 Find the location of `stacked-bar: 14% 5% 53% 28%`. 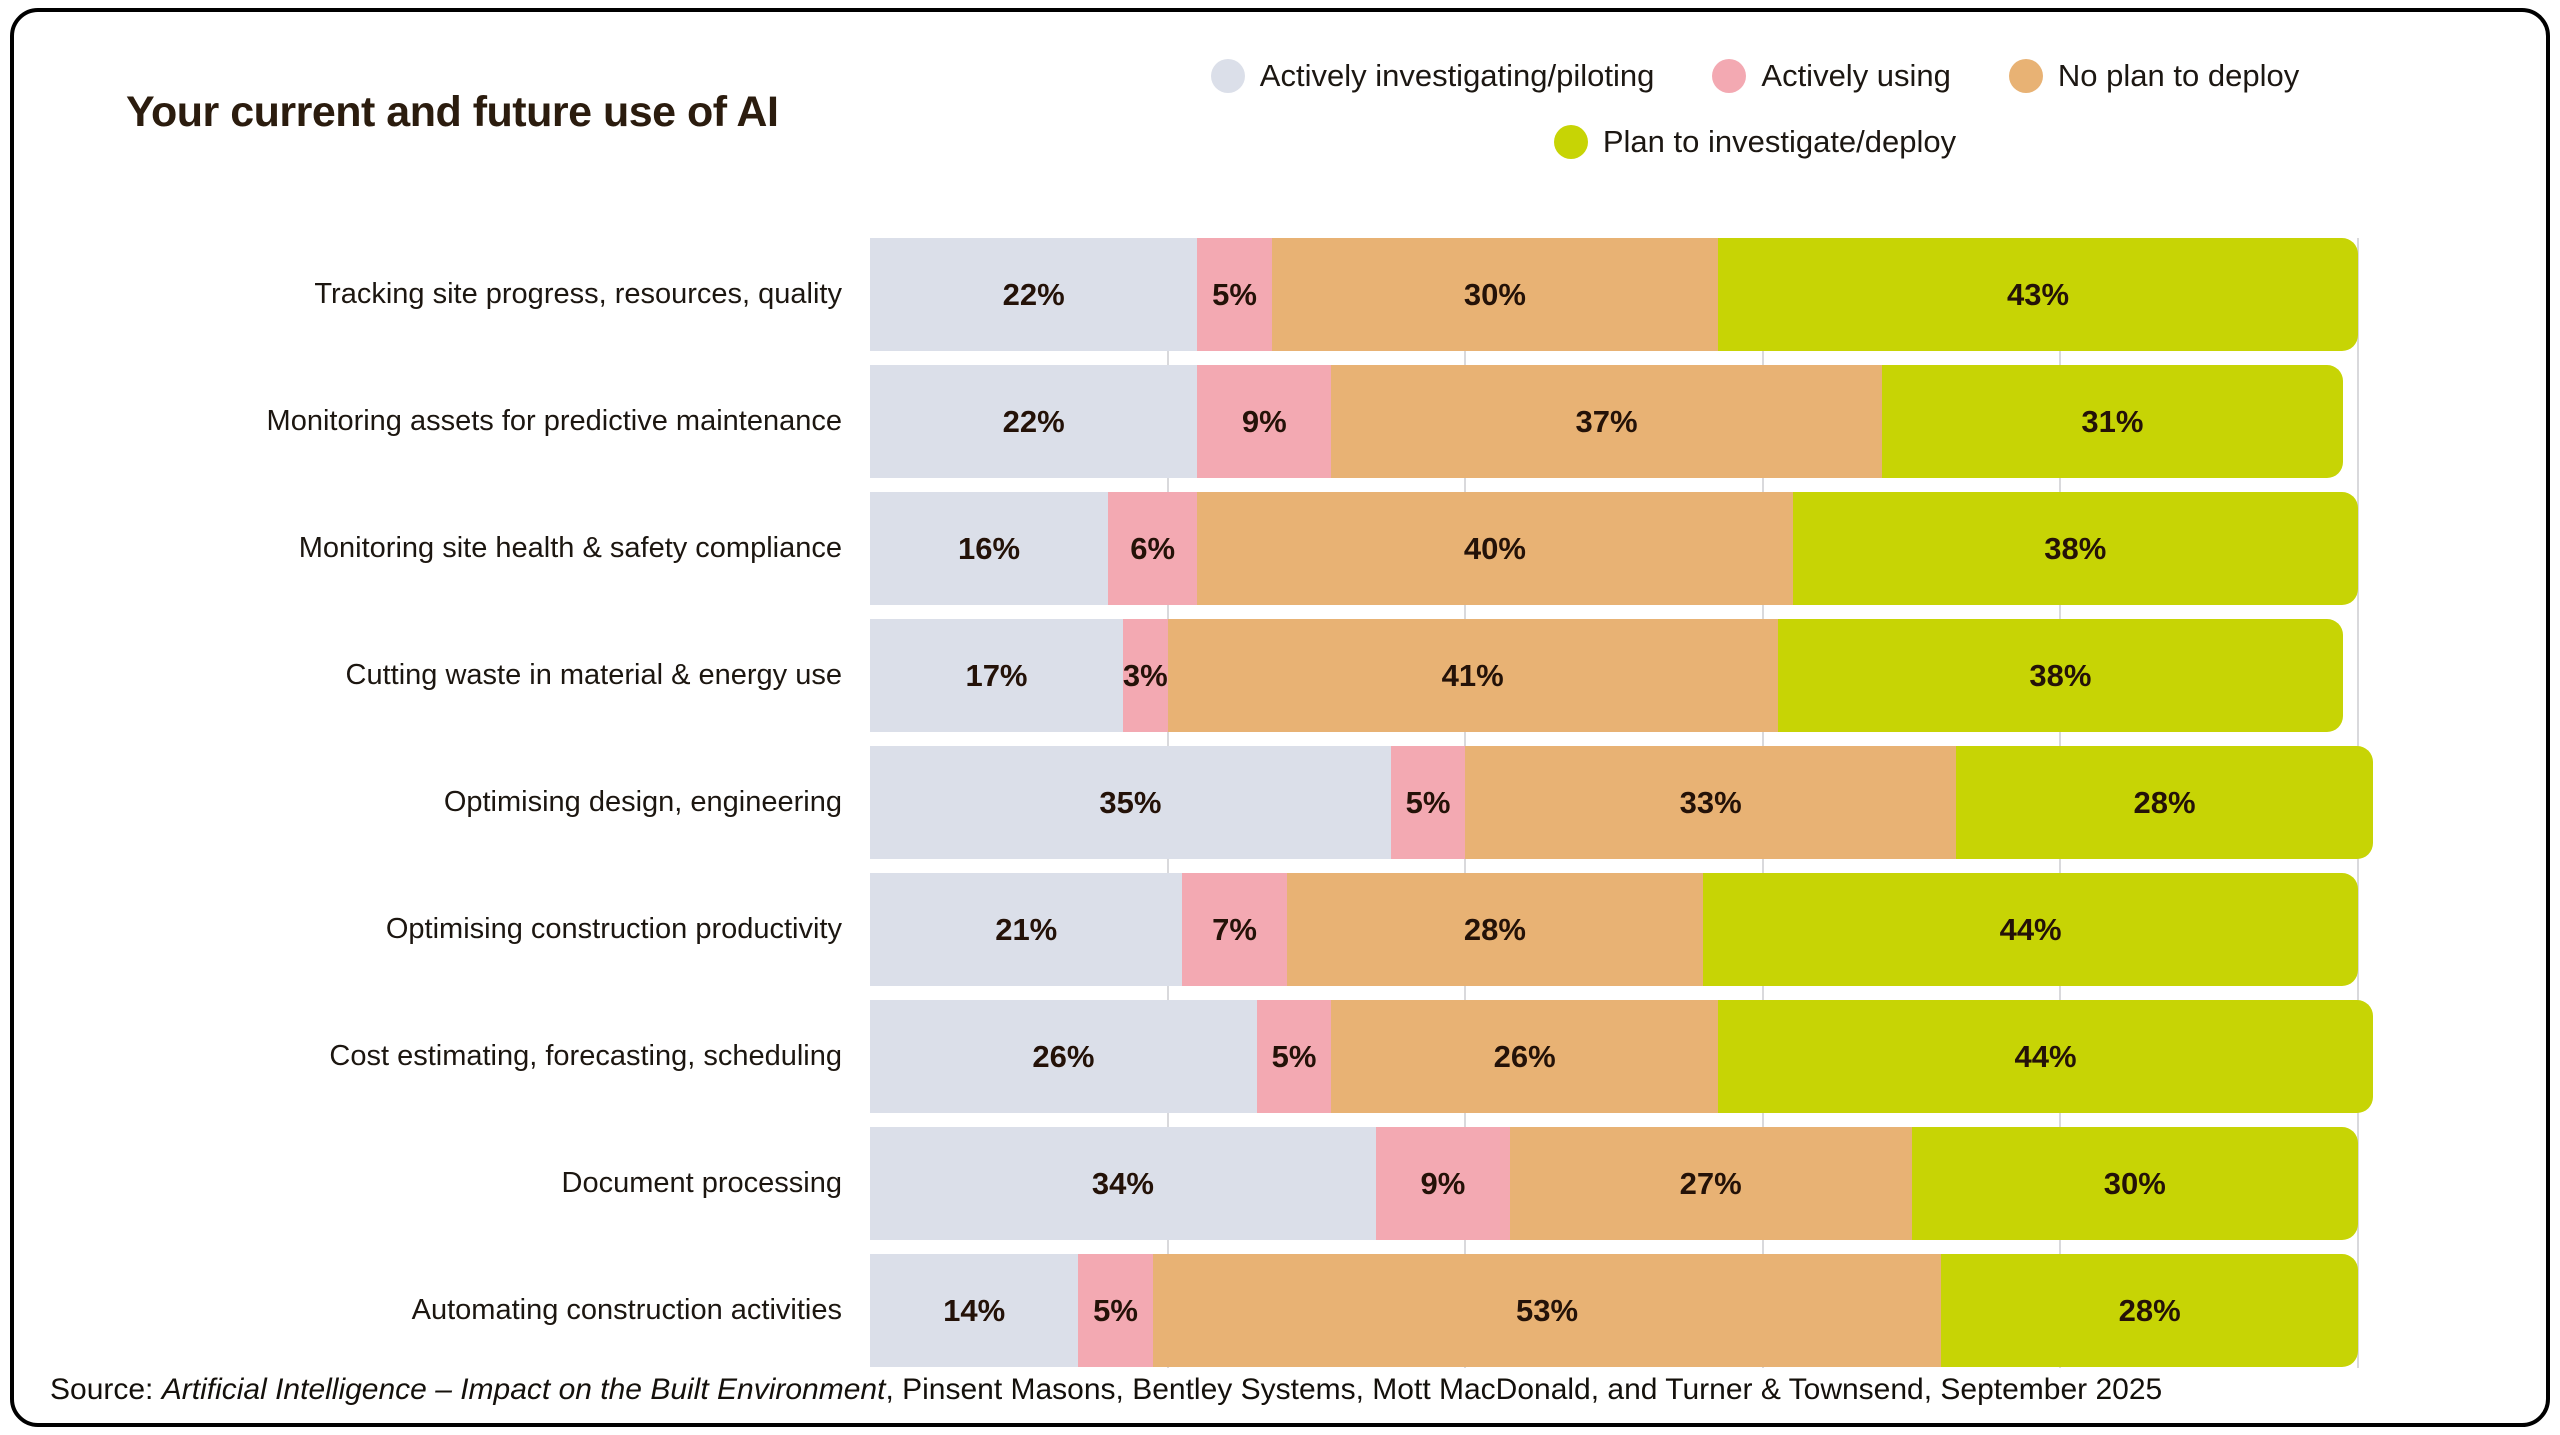

stacked-bar: 14% 5% 53% 28% is located at coordinates (1614, 1310).